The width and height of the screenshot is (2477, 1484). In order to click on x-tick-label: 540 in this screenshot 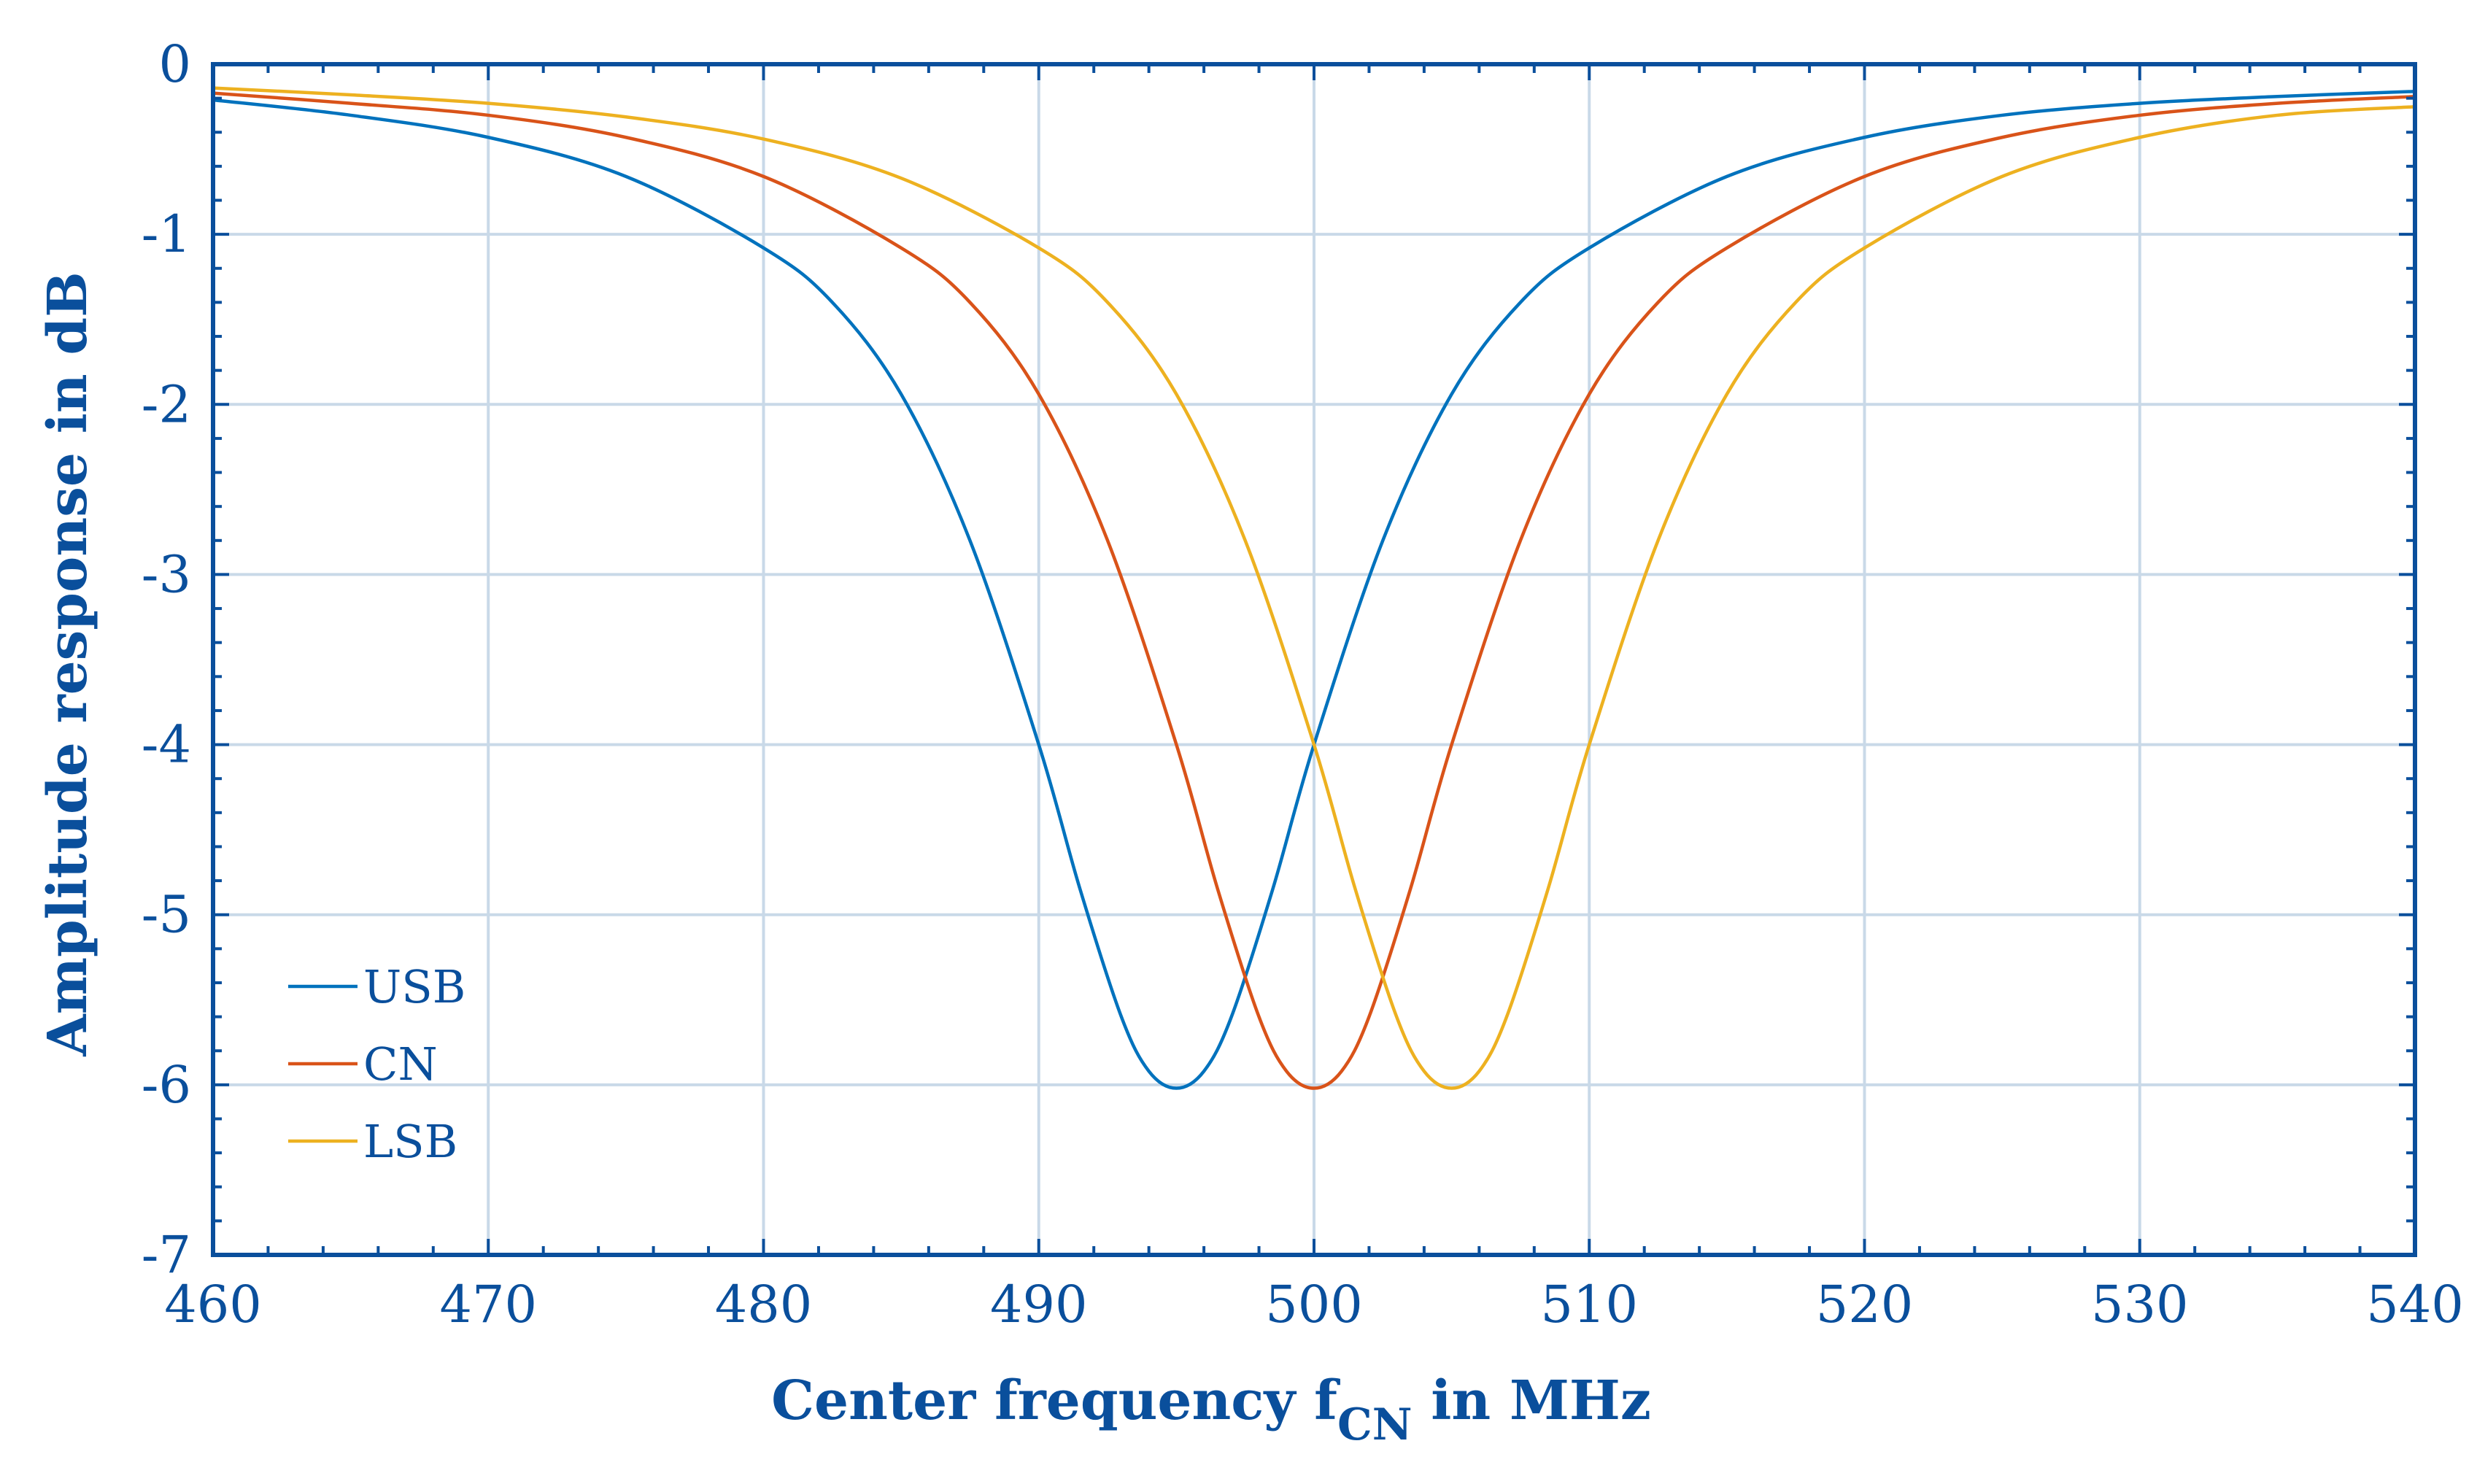, I will do `click(2415, 1304)`.